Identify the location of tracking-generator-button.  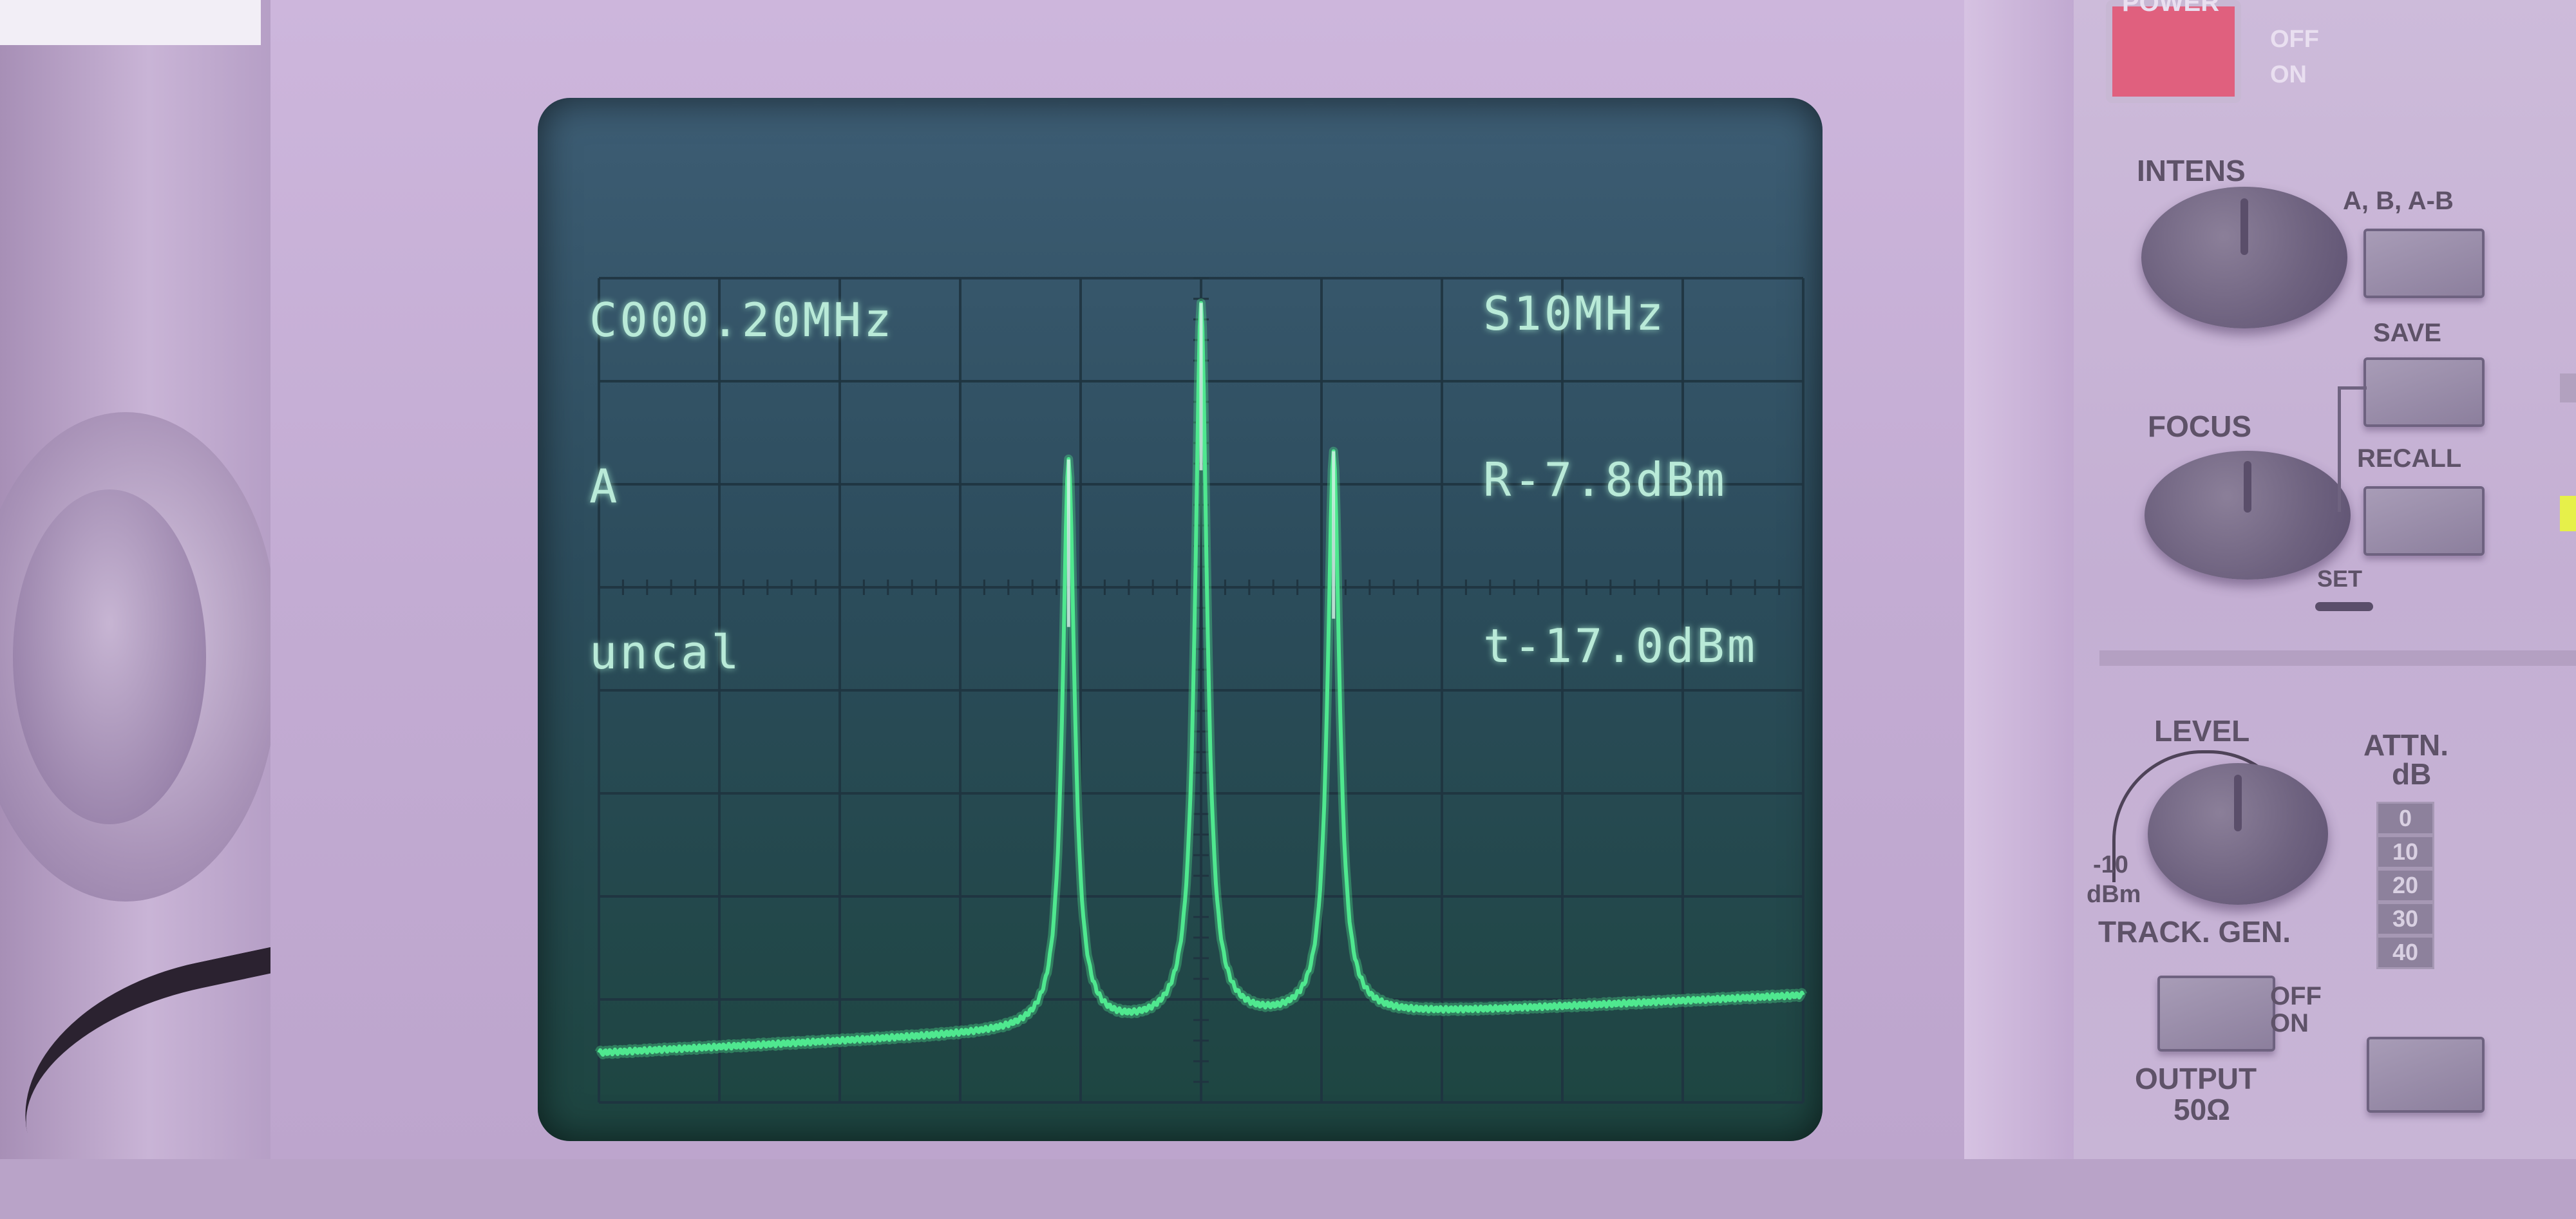
(2216, 1014).